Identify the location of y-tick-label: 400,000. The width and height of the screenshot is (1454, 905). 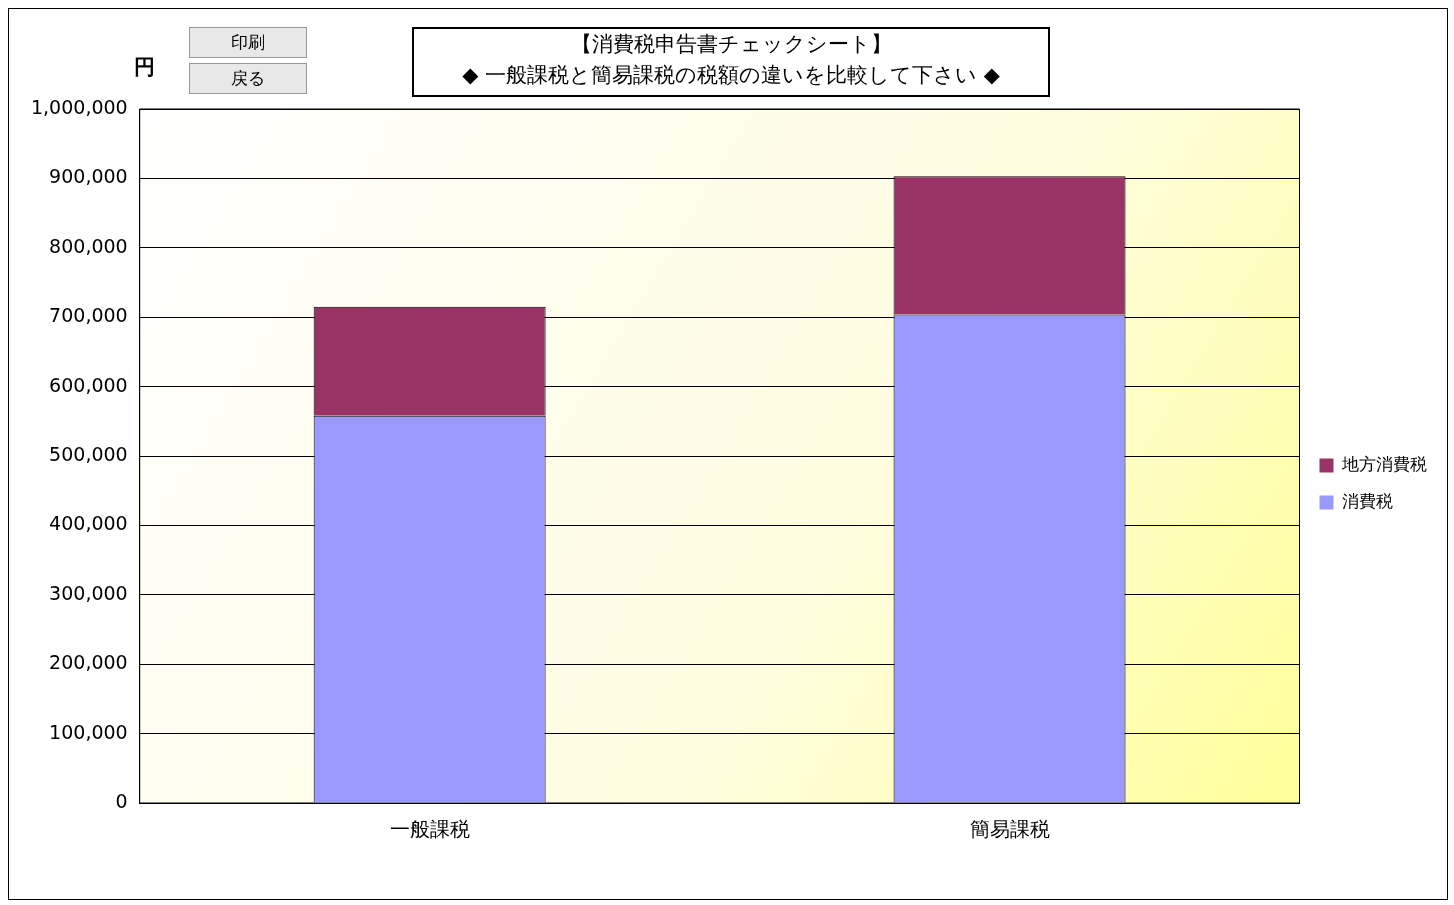
(88, 523).